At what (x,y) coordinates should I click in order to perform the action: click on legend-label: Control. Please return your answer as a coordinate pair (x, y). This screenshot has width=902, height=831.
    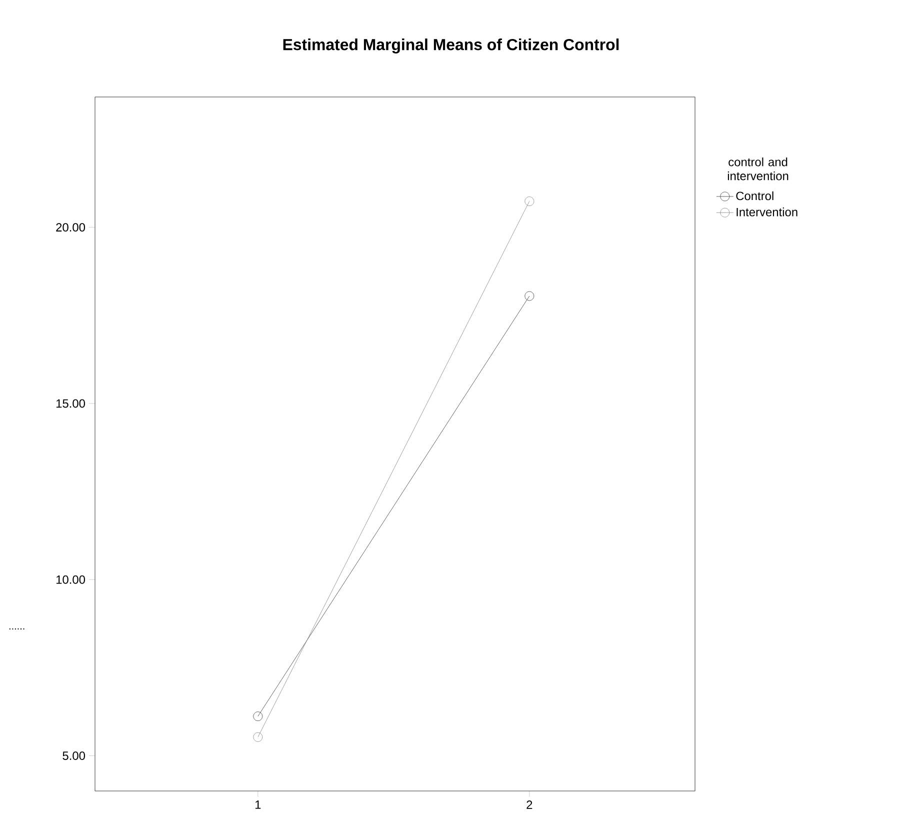
    Looking at the image, I should click on (755, 195).